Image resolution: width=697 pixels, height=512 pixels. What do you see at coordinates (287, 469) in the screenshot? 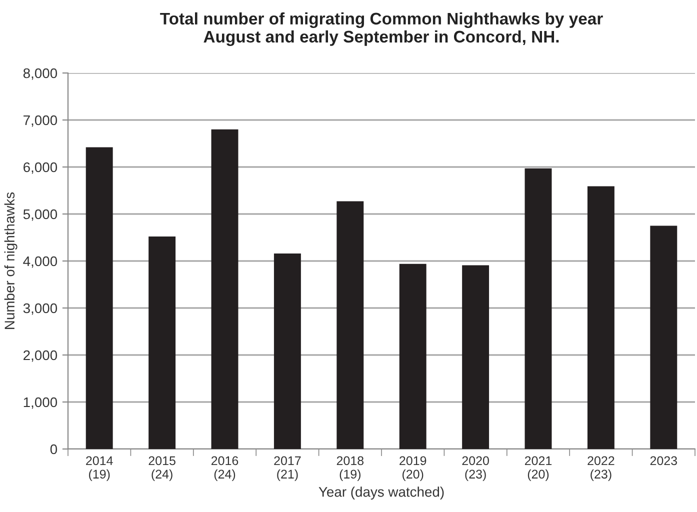
I see `x-tick-label: 2017 (21)` at bounding box center [287, 469].